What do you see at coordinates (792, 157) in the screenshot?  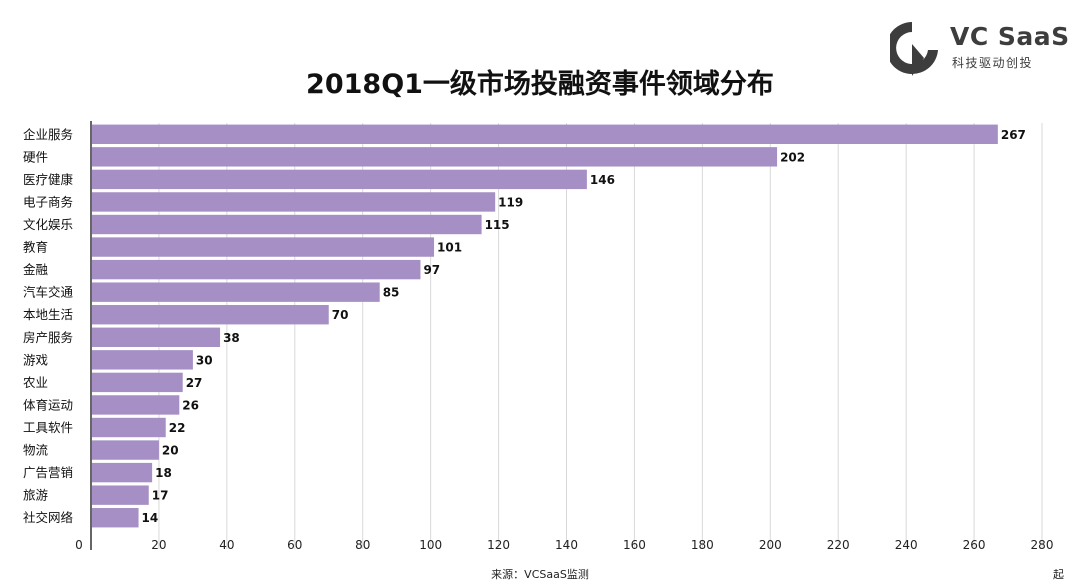 I see `value-label: 202` at bounding box center [792, 157].